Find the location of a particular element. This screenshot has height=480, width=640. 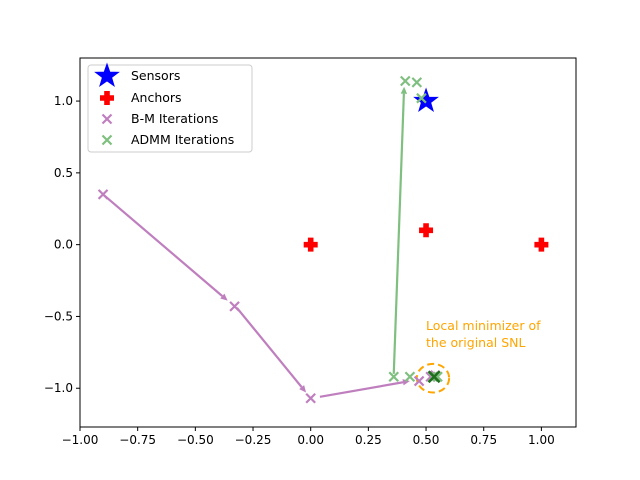

x-axis: −1.00 −0.75 −0.50 −0.25 0.00 0.25 0.50 0.75 1.00 is located at coordinates (308, 437).